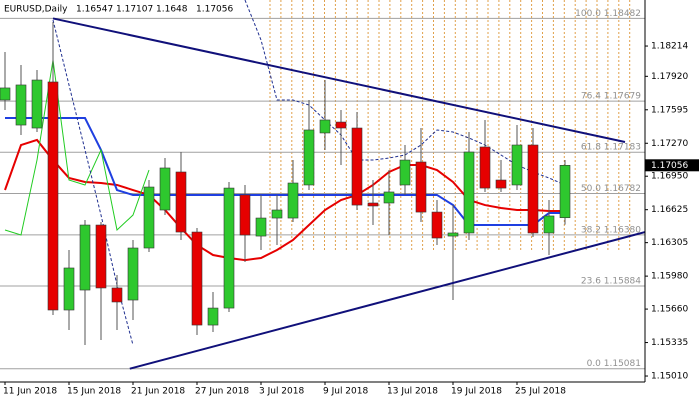  Describe the element at coordinates (412, 392) in the screenshot. I see `x-tick-label: 13 Jul 2018` at that location.